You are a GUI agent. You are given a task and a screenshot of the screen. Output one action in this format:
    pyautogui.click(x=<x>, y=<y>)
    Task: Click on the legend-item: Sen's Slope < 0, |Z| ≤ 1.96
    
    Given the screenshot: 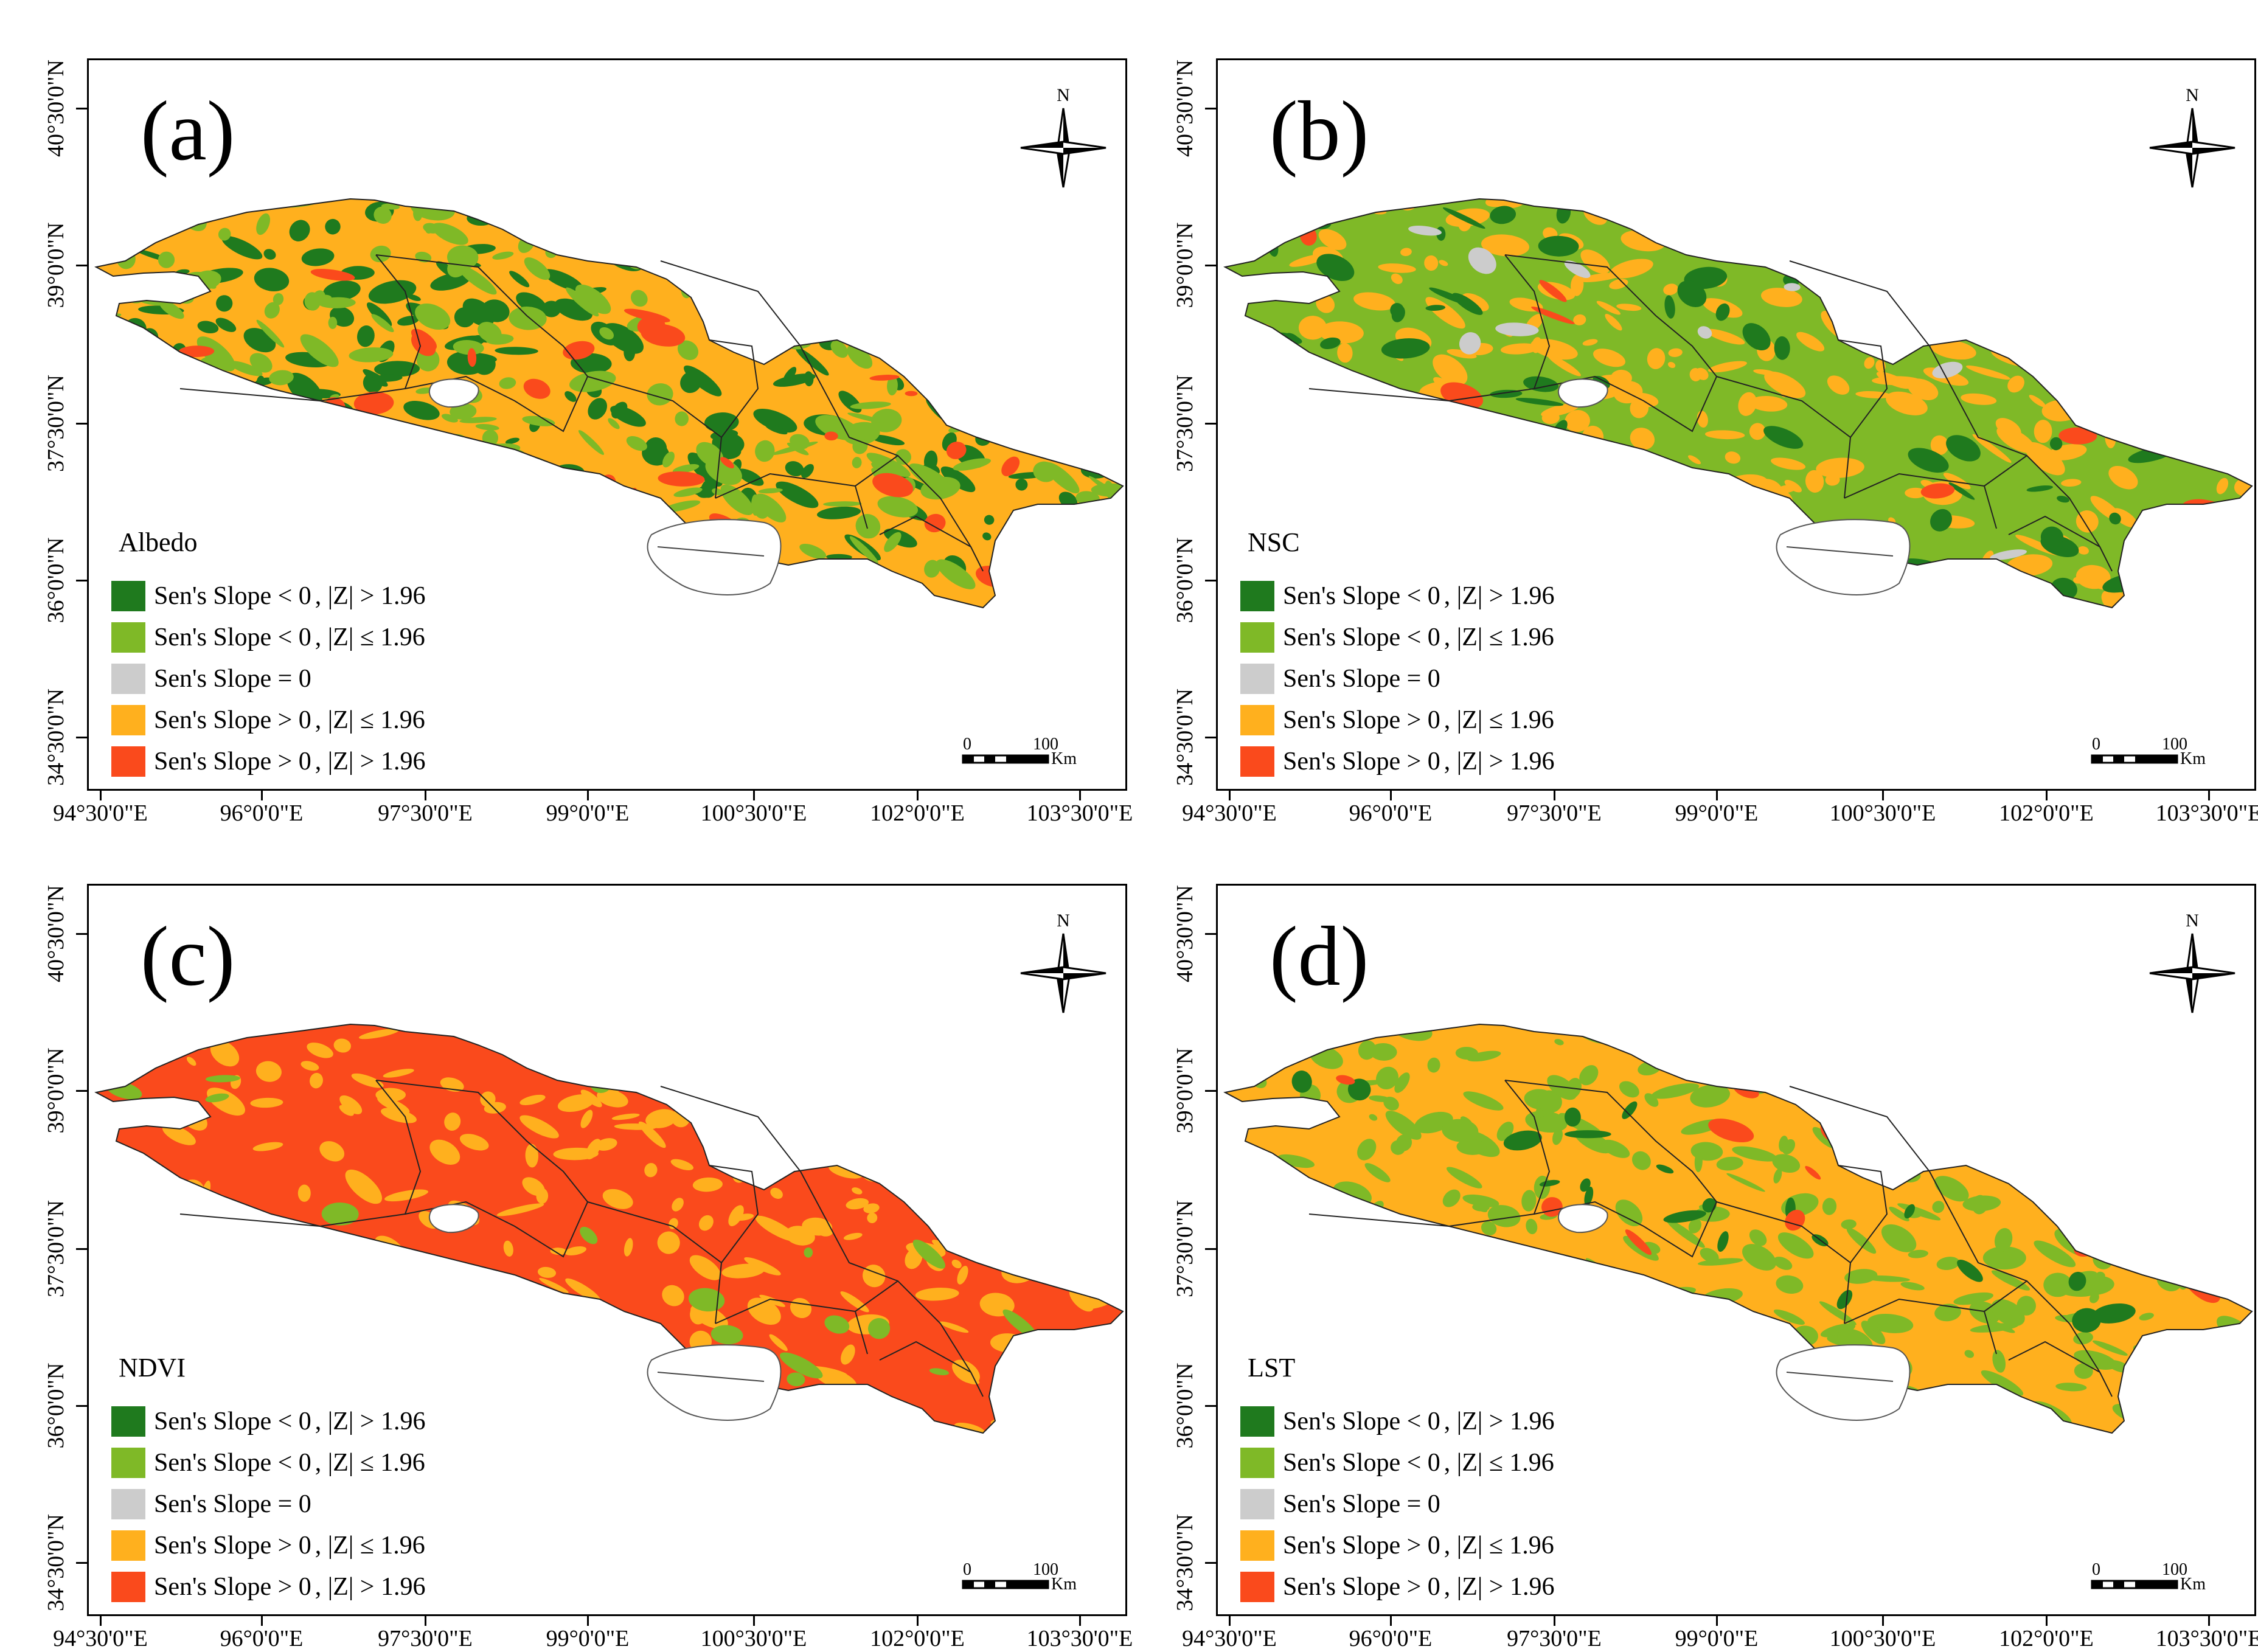 What is the action you would take?
    pyautogui.click(x=1397, y=637)
    